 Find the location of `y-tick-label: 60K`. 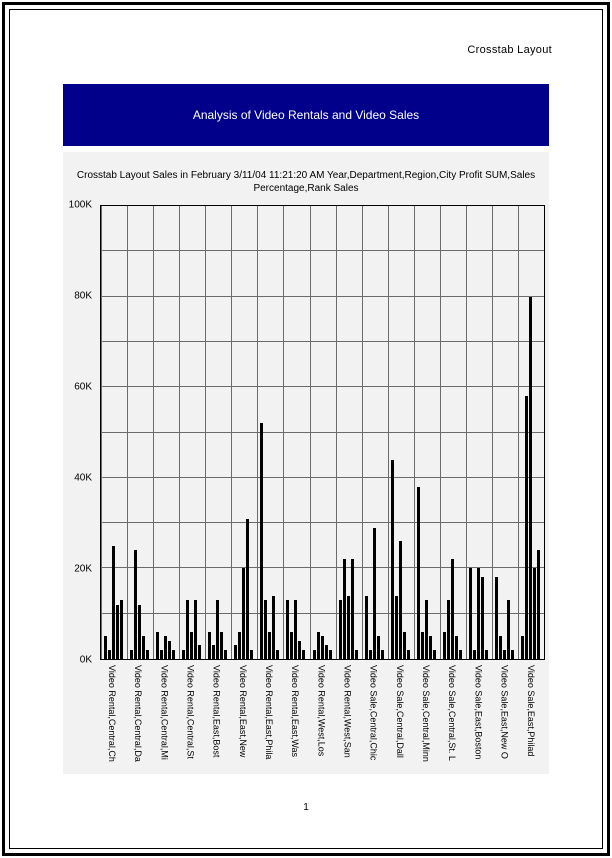

y-tick-label: 60K is located at coordinates (83, 387).